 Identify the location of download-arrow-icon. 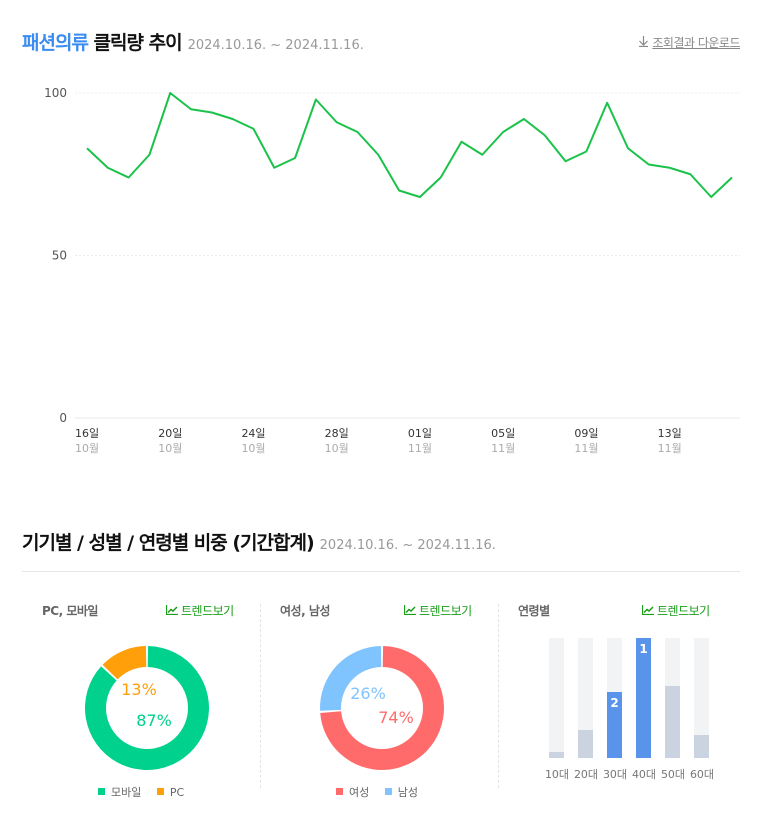
(643, 42).